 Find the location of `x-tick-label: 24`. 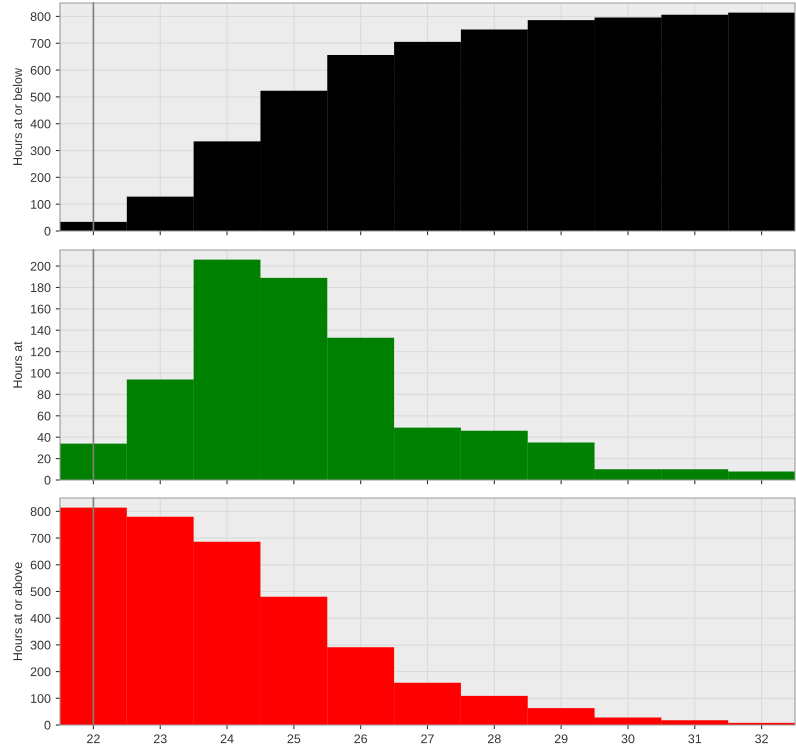

x-tick-label: 24 is located at coordinates (227, 739).